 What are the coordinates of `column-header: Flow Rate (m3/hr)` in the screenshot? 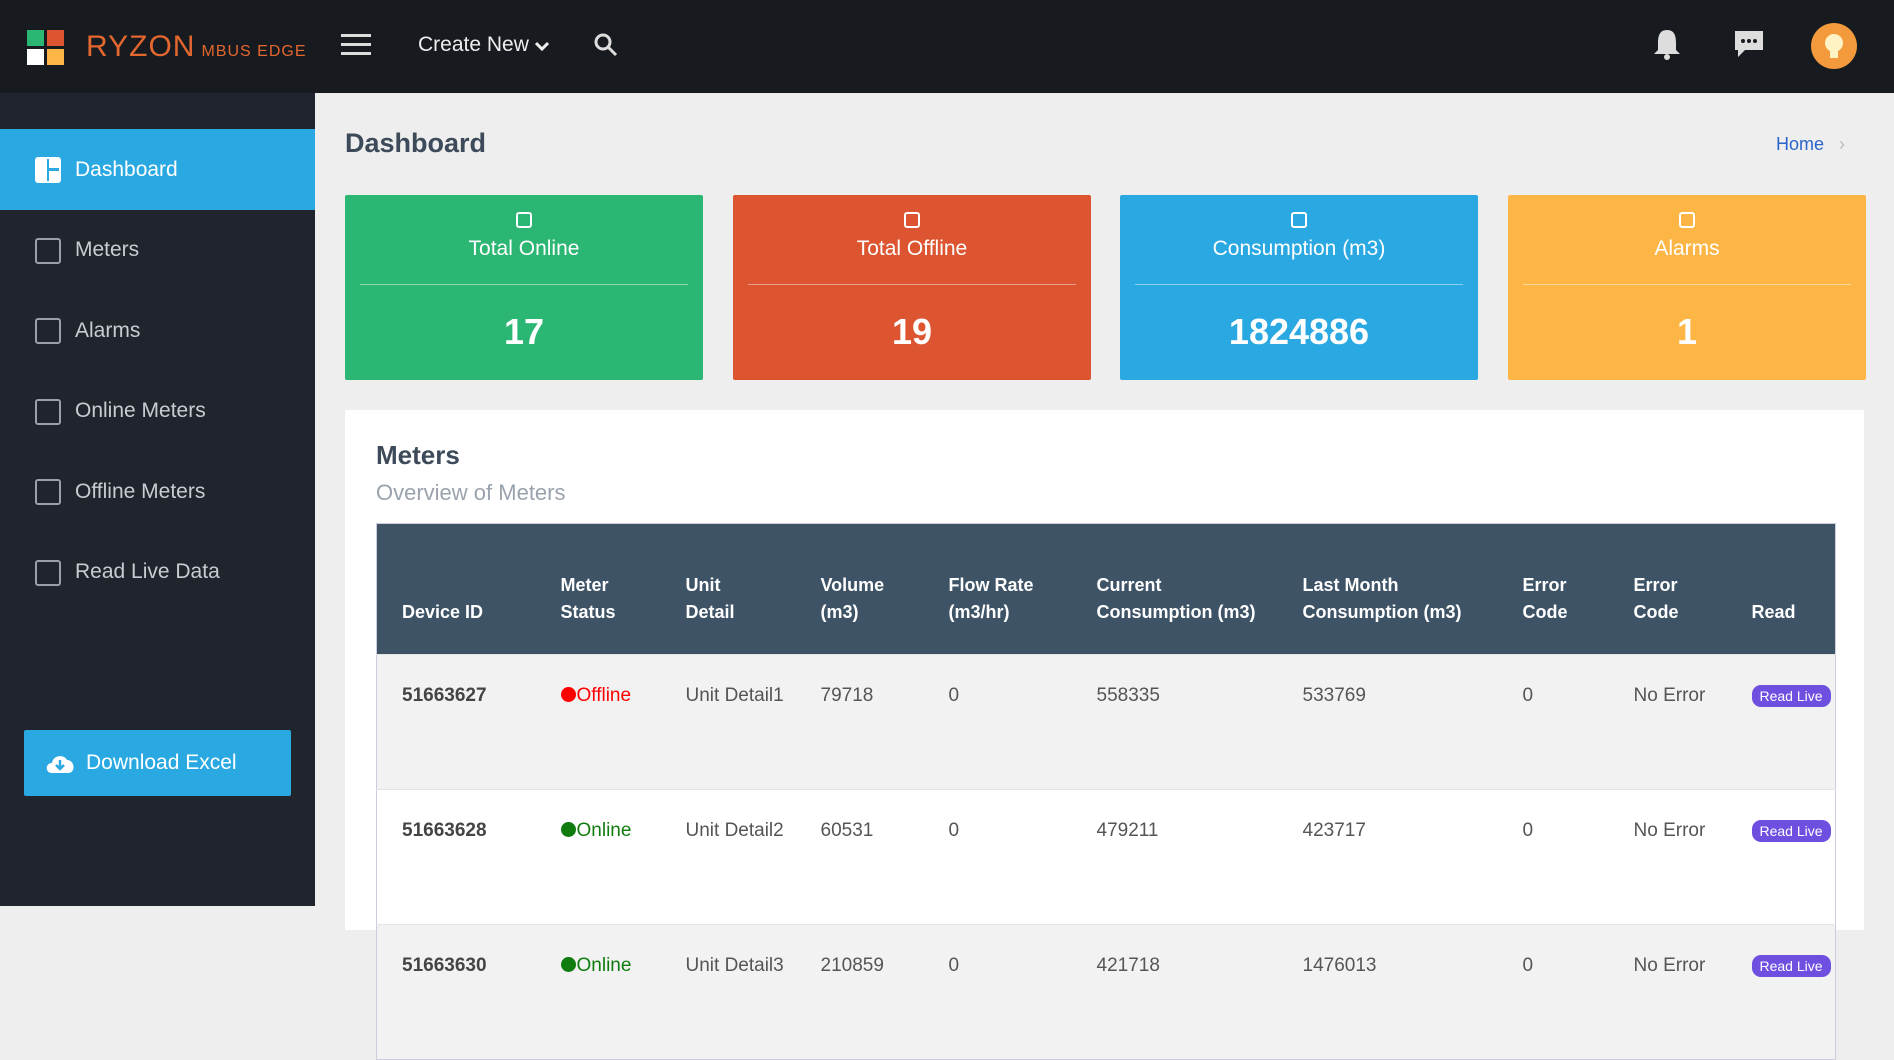 It's located at (997, 589).